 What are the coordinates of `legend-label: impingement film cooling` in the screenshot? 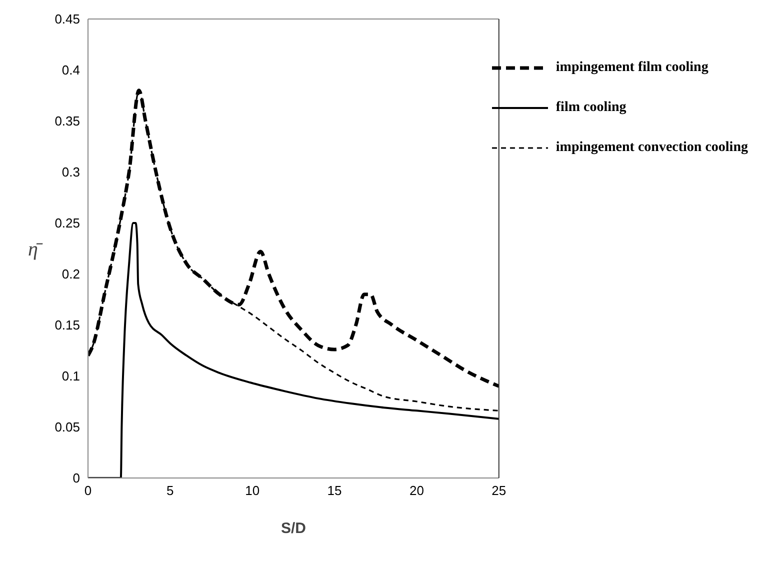 It's located at (632, 68).